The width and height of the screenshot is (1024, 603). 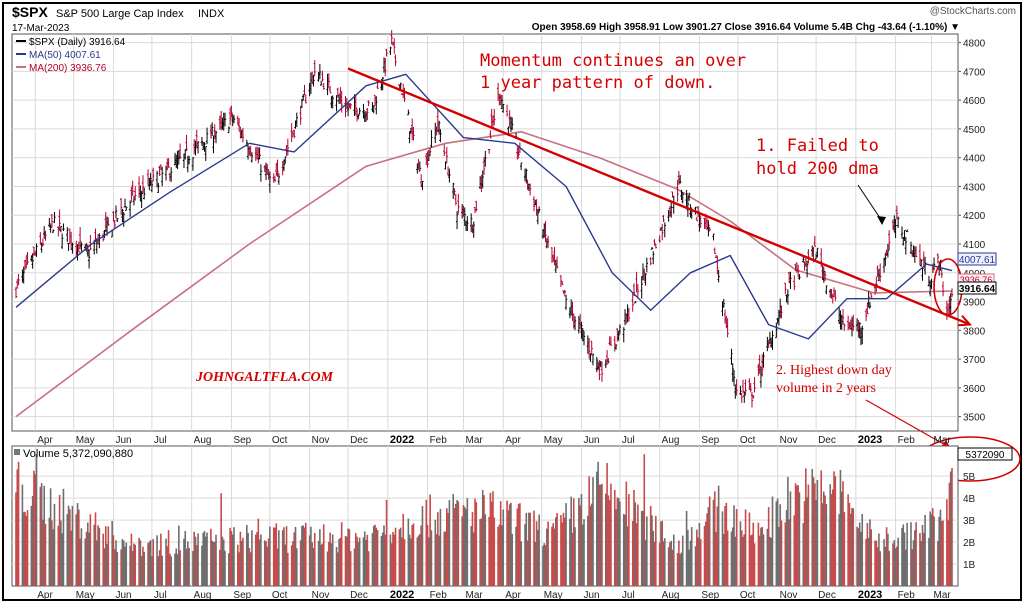 What do you see at coordinates (748, 440) in the screenshot?
I see `price-x-tick-label: Oct` at bounding box center [748, 440].